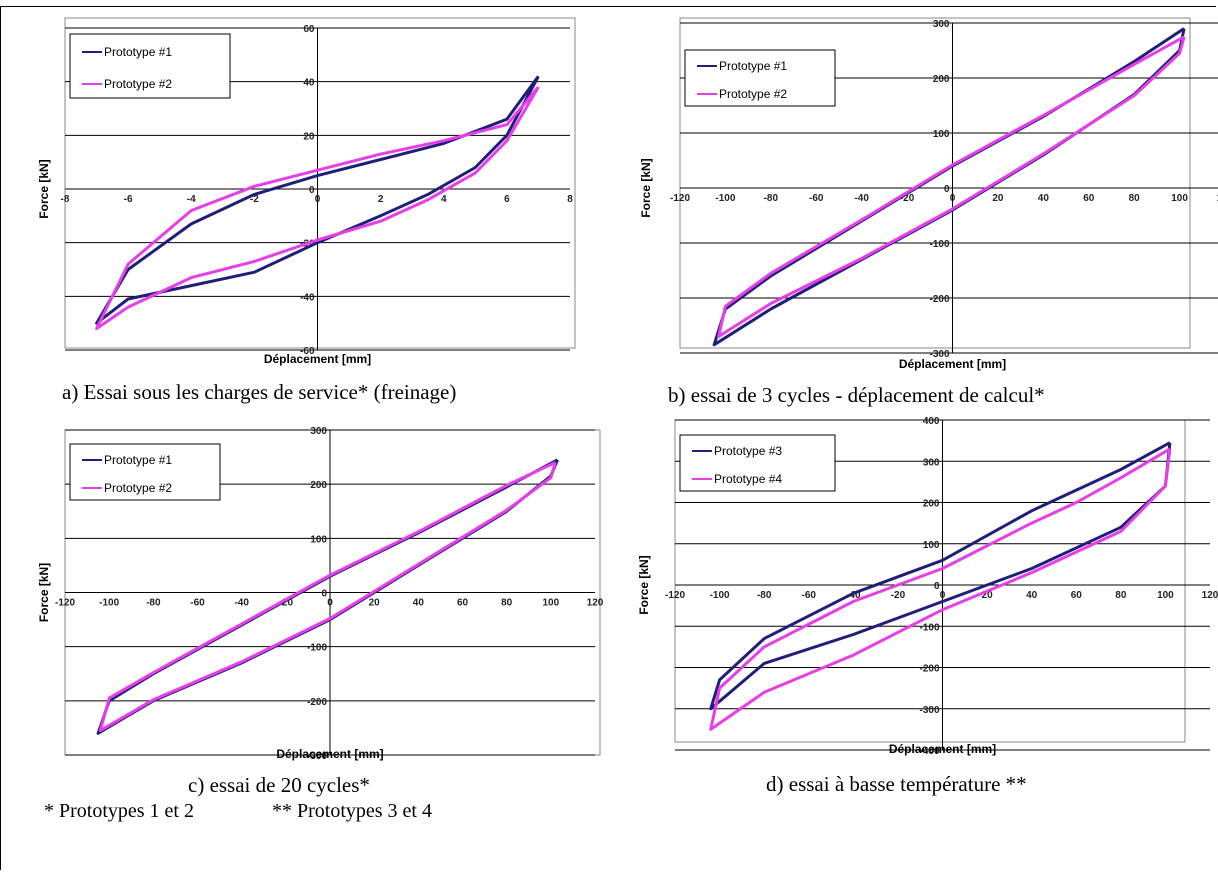  I want to click on x-tick-label: 6, so click(507, 199).